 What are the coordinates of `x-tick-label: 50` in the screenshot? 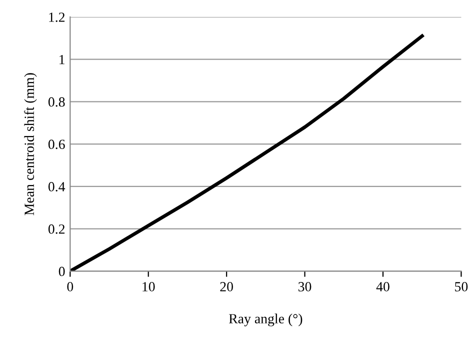 It's located at (461, 287).